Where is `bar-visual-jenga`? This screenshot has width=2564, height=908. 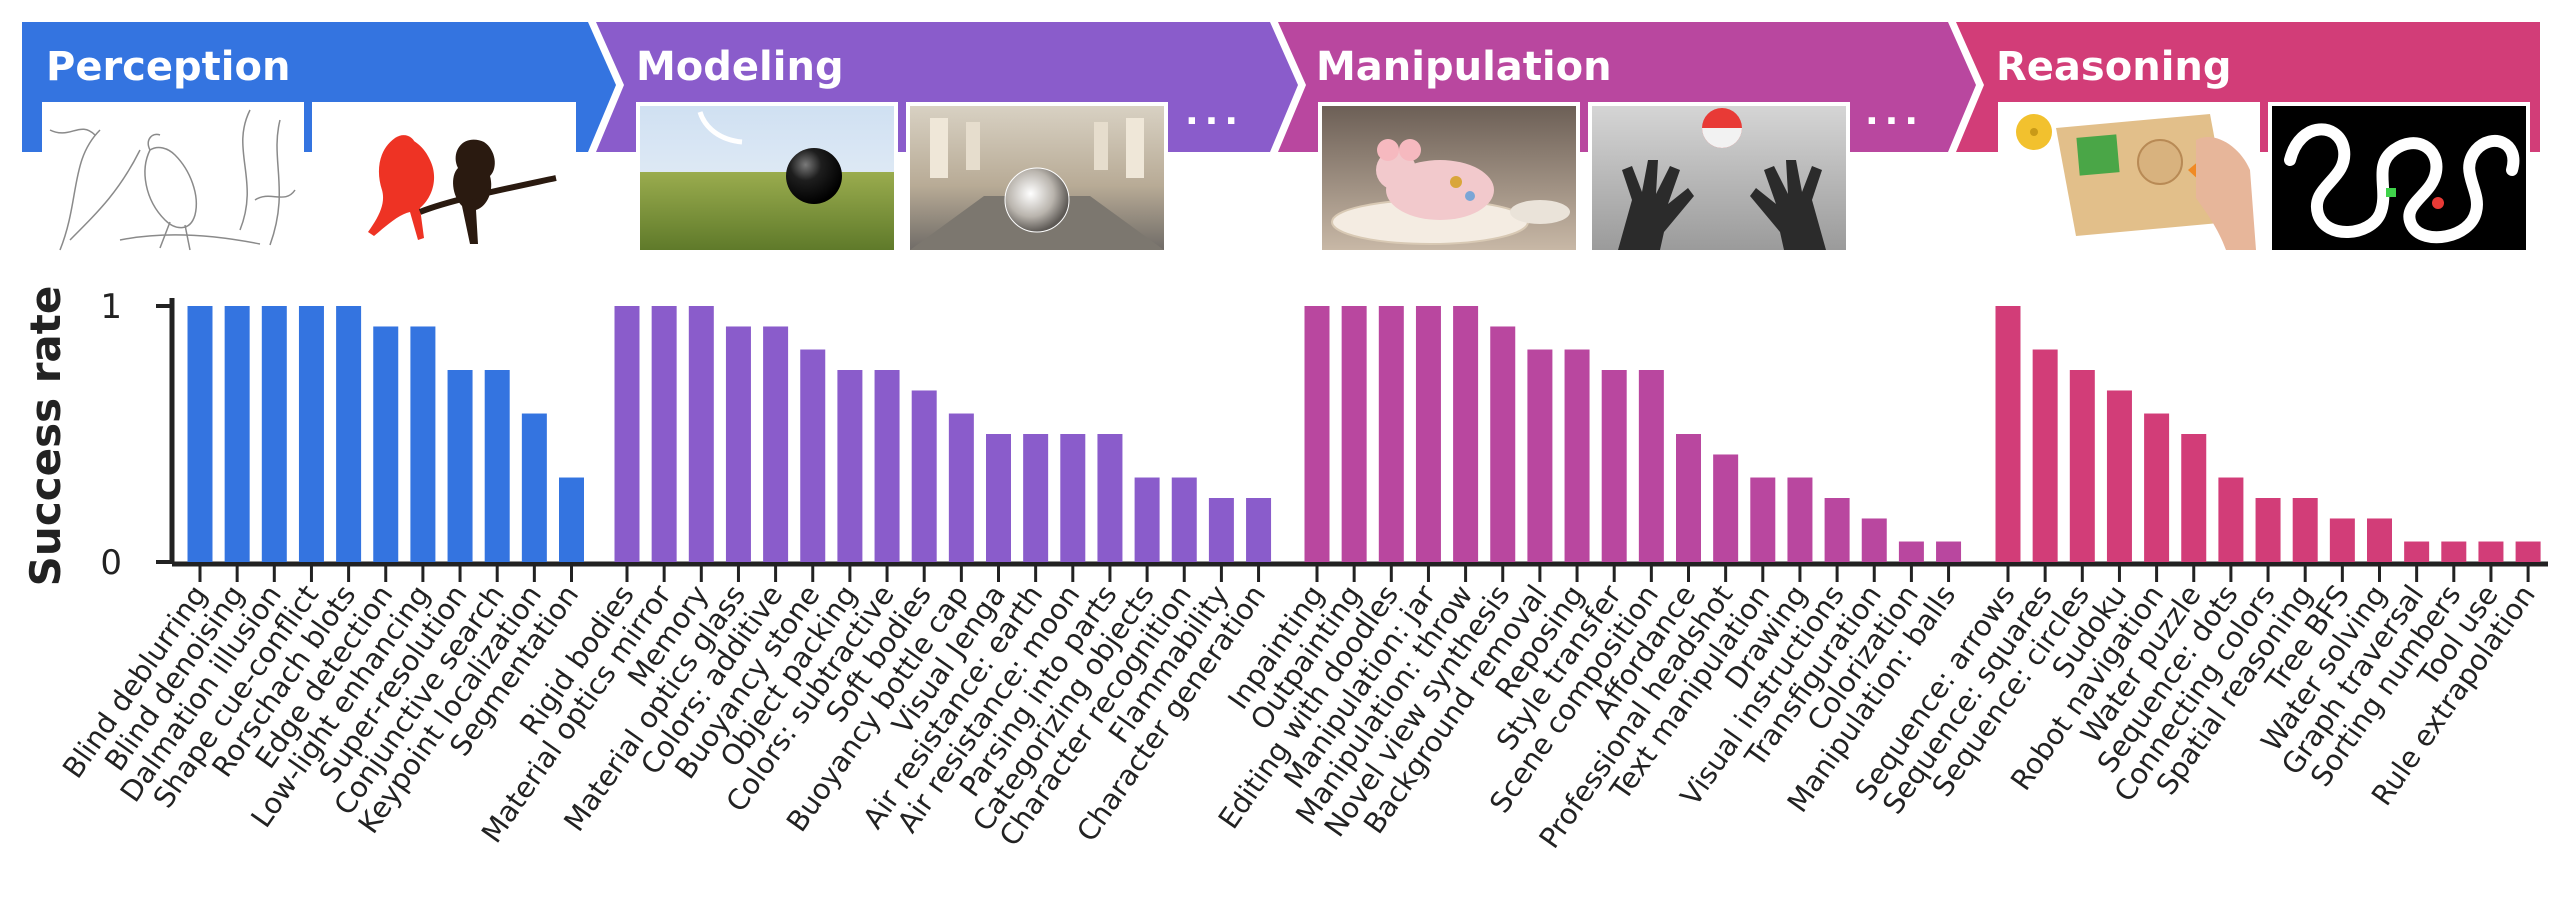
bar-visual-jenga is located at coordinates (998, 498).